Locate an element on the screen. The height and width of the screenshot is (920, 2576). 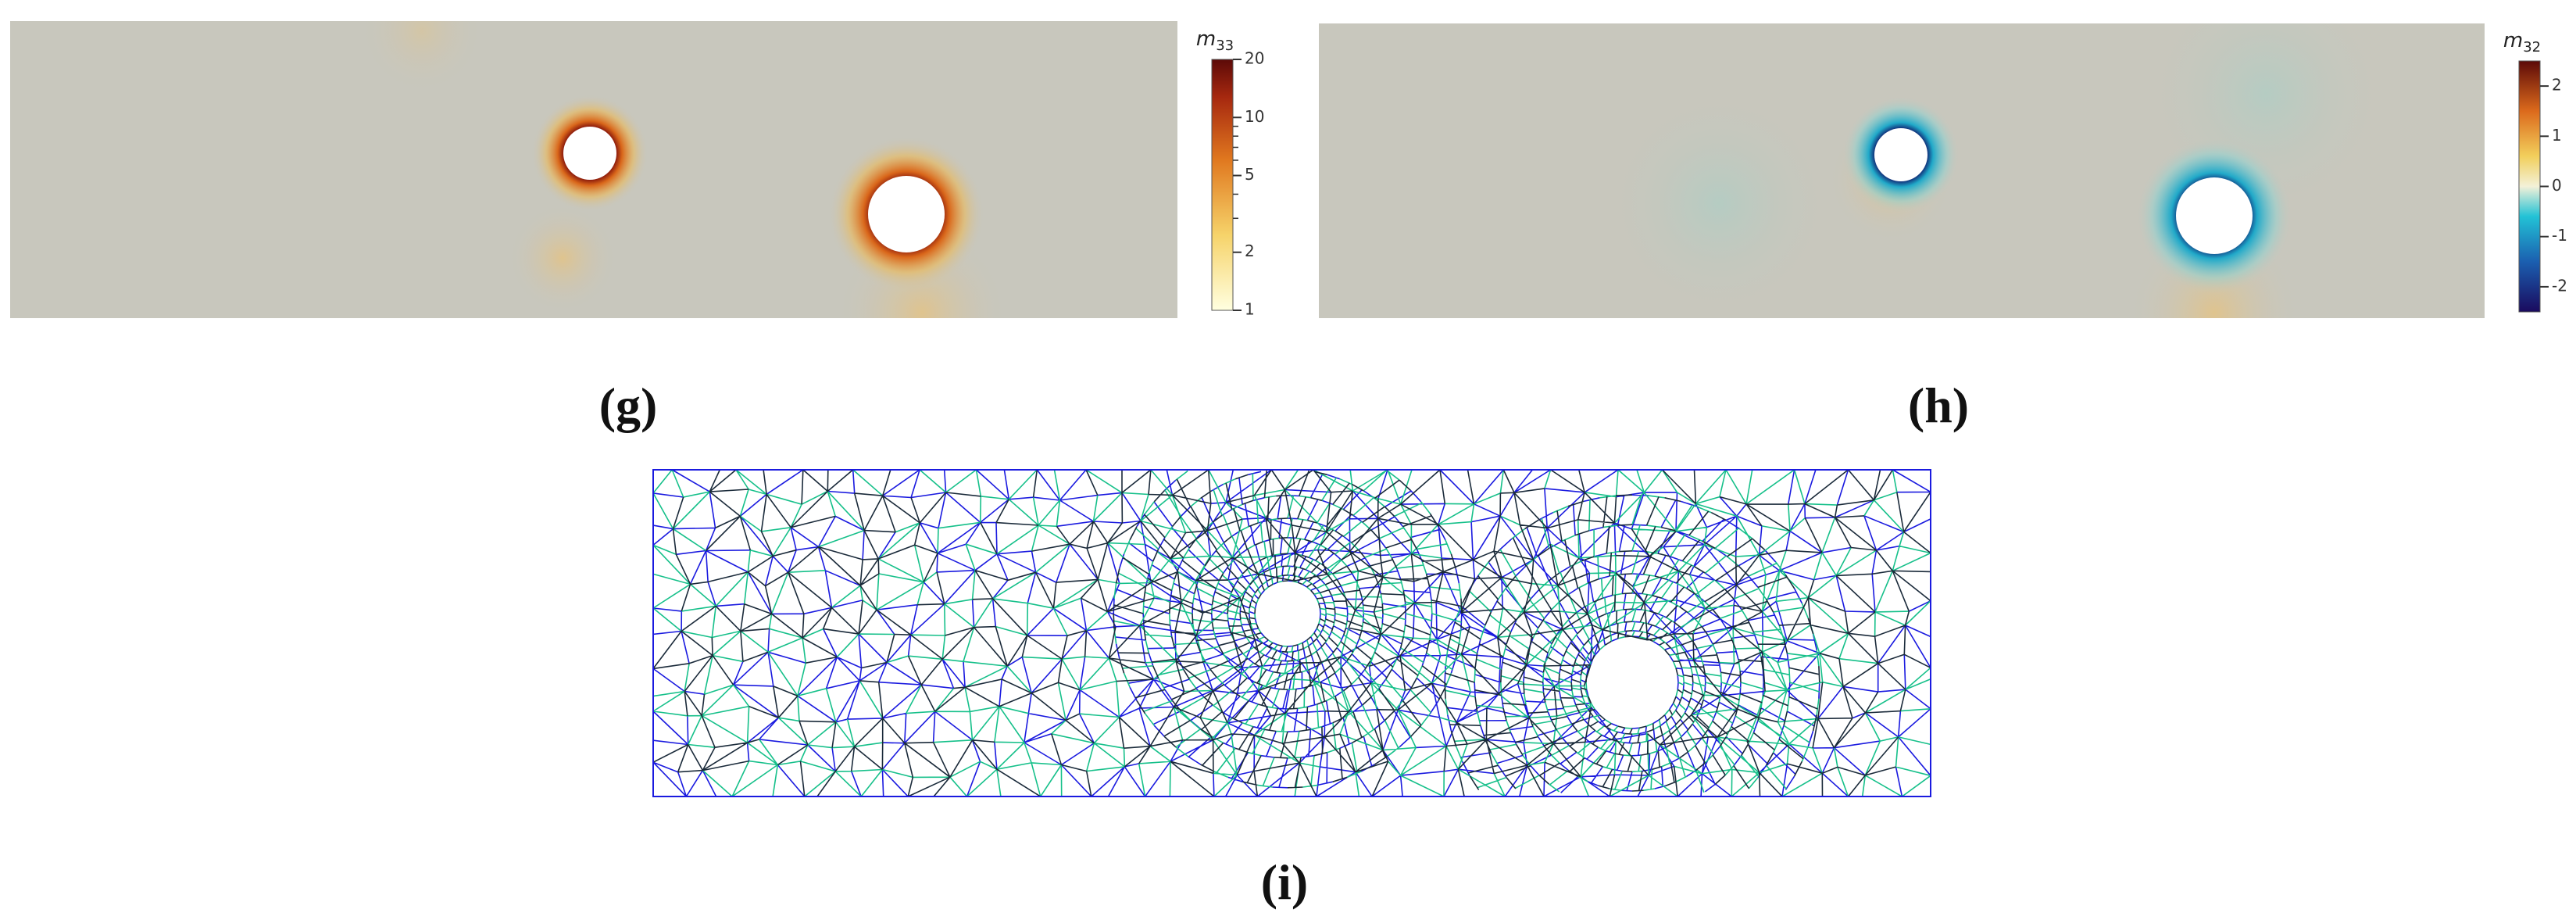
field-plot-g is located at coordinates (594, 169).